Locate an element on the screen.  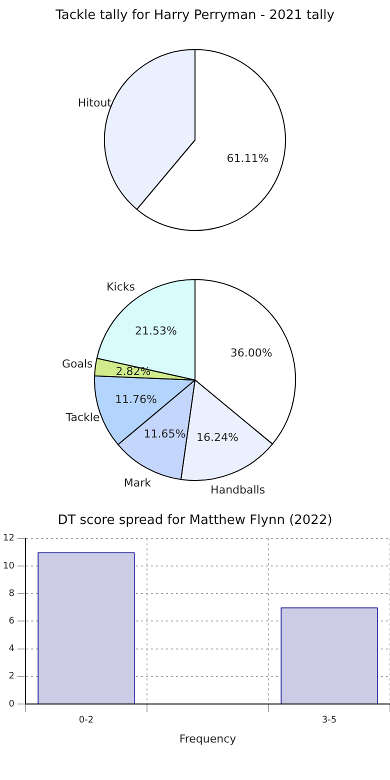
chart-title: Tackle tally for Harry Perryman - 2021 tally is located at coordinates (195, 16).